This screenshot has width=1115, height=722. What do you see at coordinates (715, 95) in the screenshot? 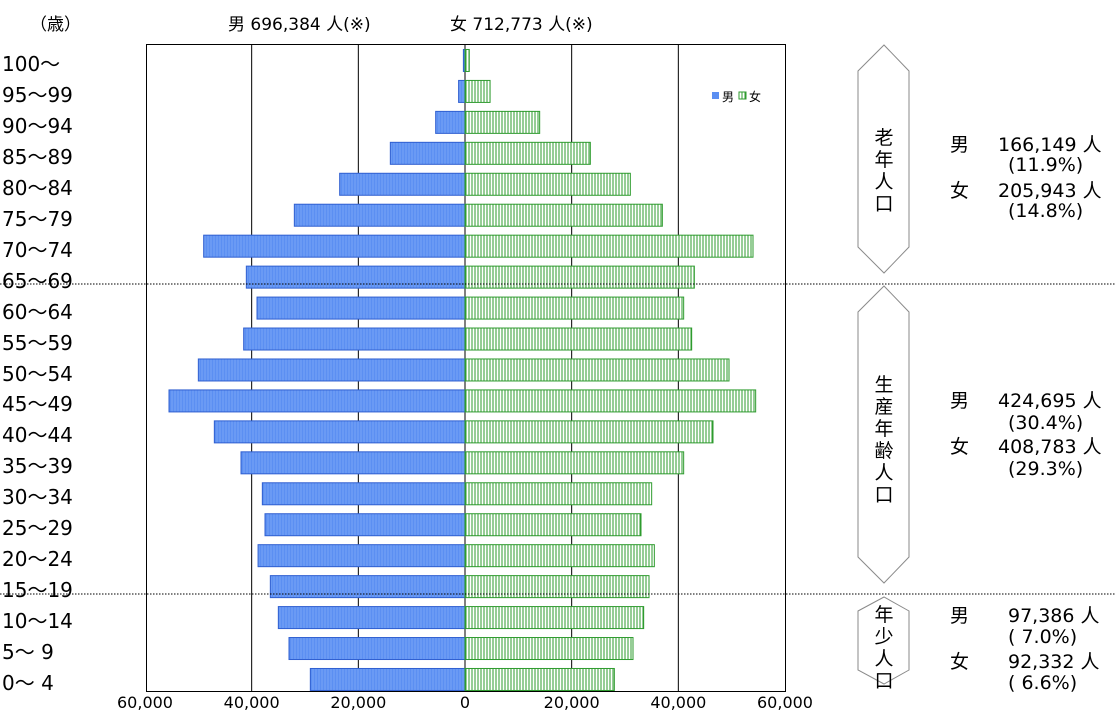
I see `legend-swatch-male` at bounding box center [715, 95].